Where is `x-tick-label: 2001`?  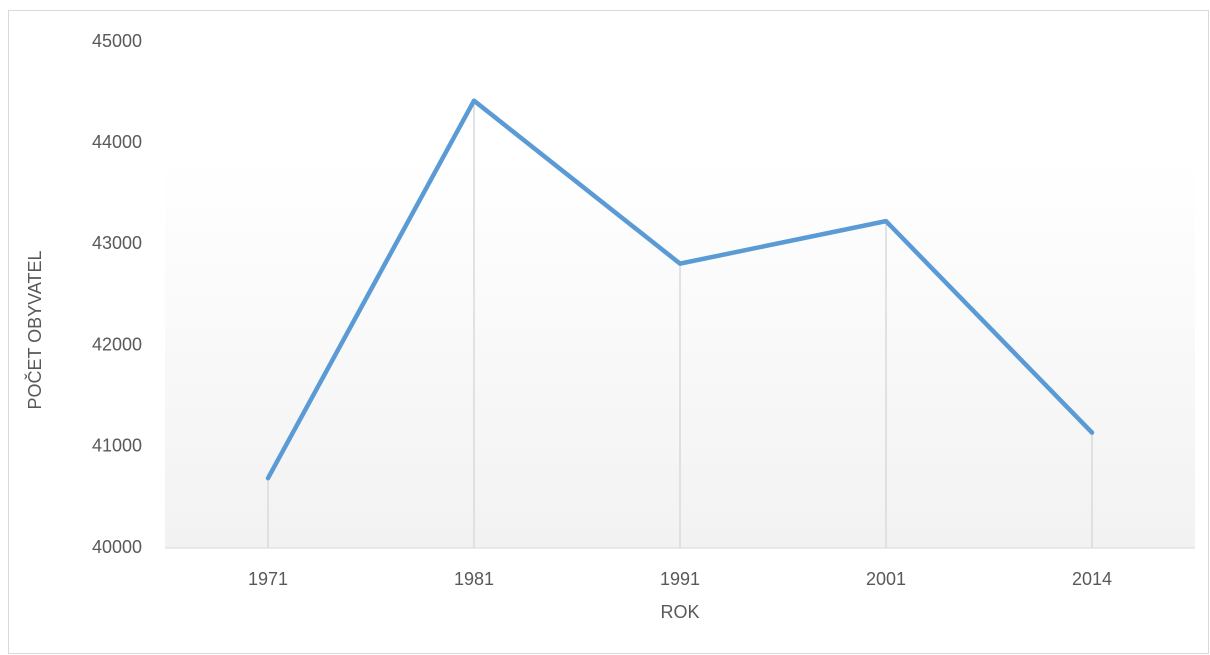
x-tick-label: 2001 is located at coordinates (886, 579).